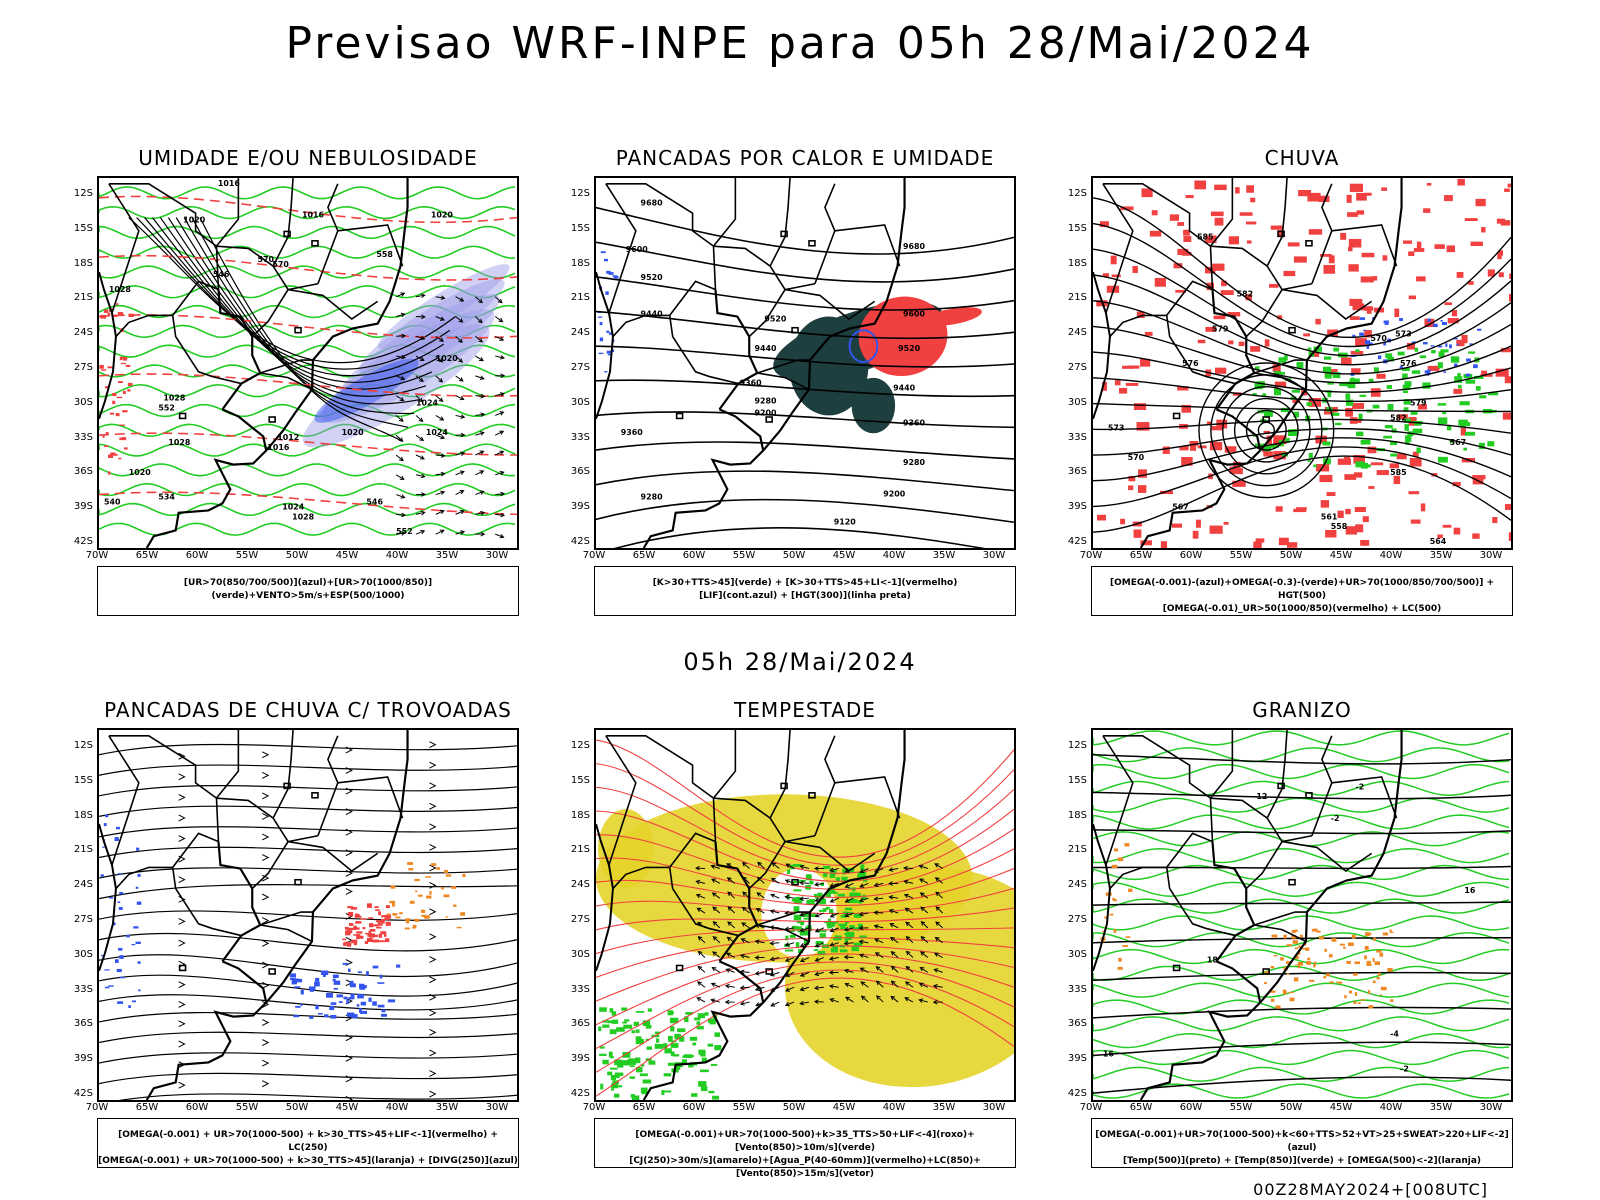  I want to click on contour-label: 1020, so click(447, 358).